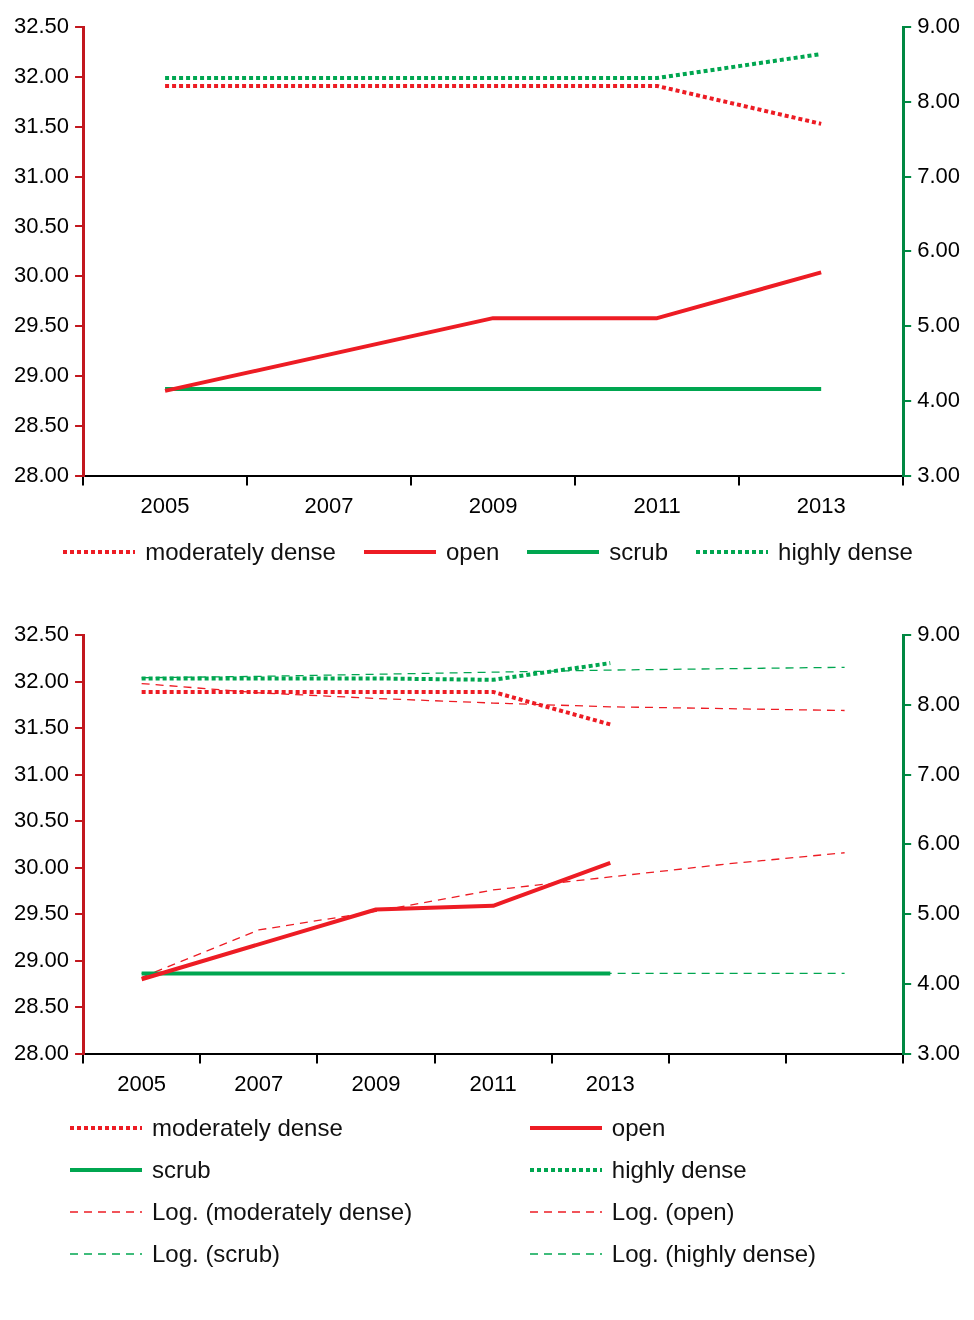  What do you see at coordinates (713, 1254) in the screenshot?
I see `legend-label: Log. (highly dense)` at bounding box center [713, 1254].